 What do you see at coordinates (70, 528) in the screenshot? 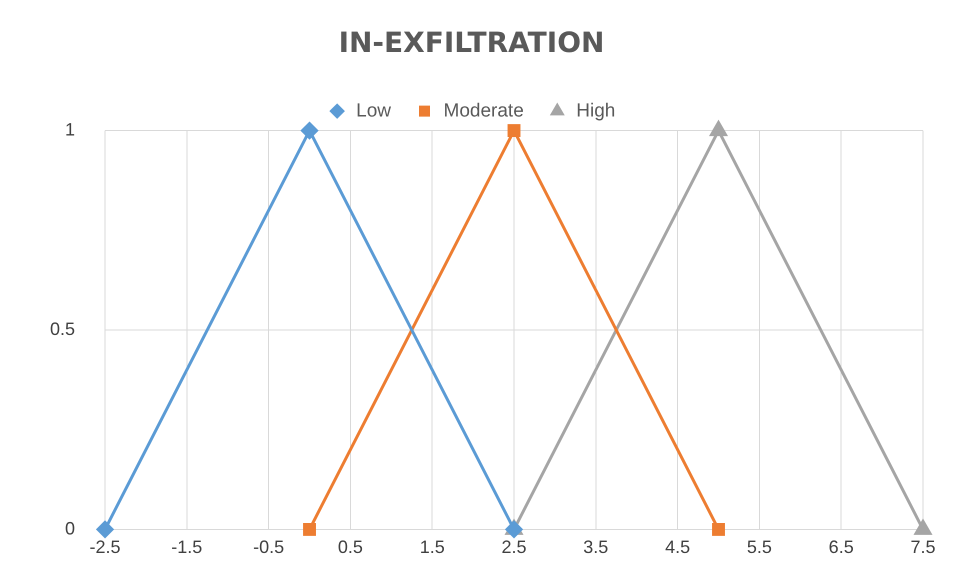
I see `y-tick-label: 0` at bounding box center [70, 528].